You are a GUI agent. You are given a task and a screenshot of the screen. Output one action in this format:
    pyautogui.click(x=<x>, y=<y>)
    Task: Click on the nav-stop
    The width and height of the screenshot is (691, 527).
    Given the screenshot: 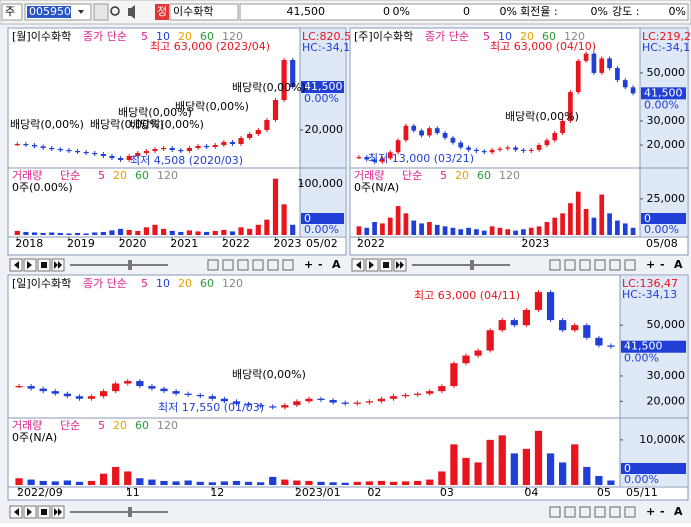 What is the action you would take?
    pyautogui.click(x=44, y=265)
    